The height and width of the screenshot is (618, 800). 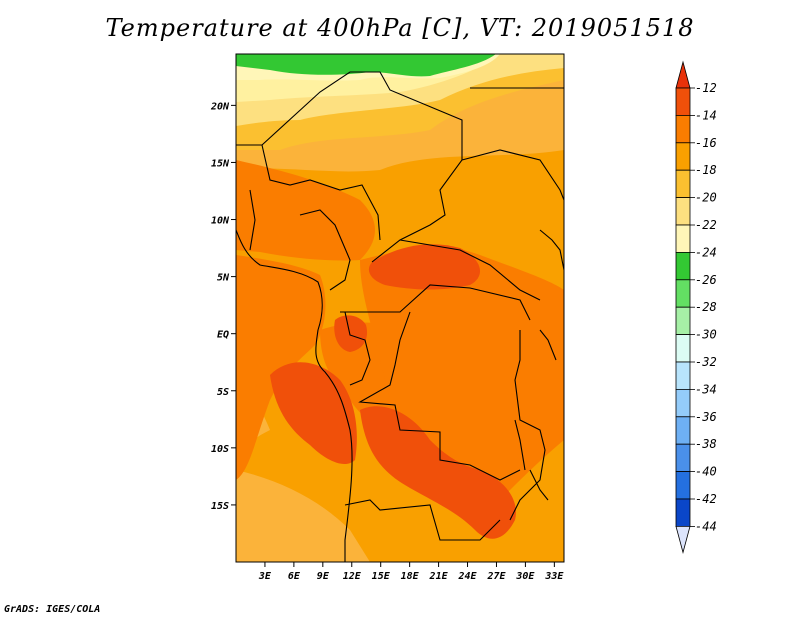 I want to click on colorbar-label: -44, so click(x=706, y=526).